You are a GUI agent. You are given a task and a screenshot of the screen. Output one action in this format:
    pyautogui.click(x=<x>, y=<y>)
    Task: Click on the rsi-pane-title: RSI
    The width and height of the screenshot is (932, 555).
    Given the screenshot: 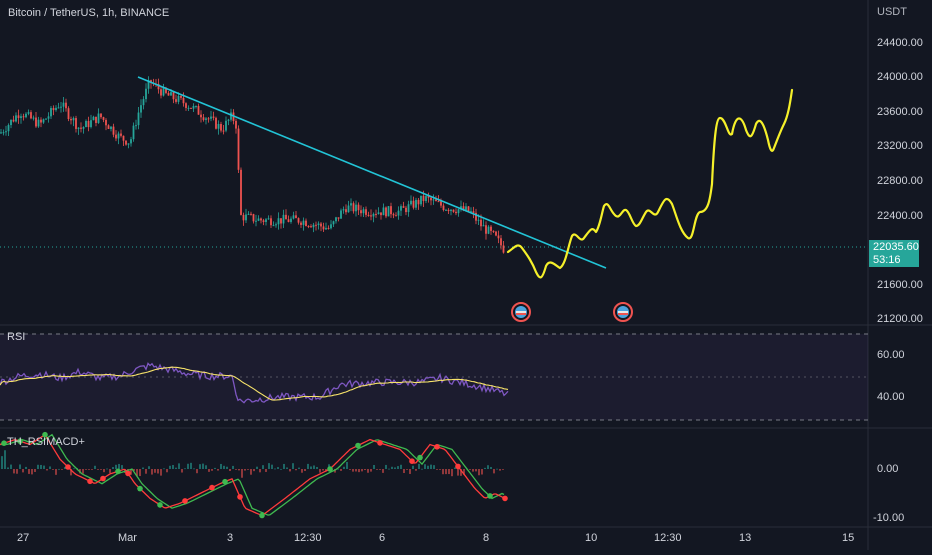 What is the action you would take?
    pyautogui.click(x=16, y=337)
    